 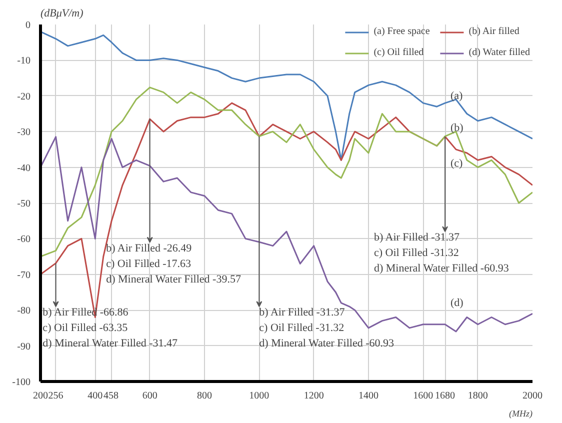 What do you see at coordinates (40, 396) in the screenshot?
I see `x-tick-label: 200` at bounding box center [40, 396].